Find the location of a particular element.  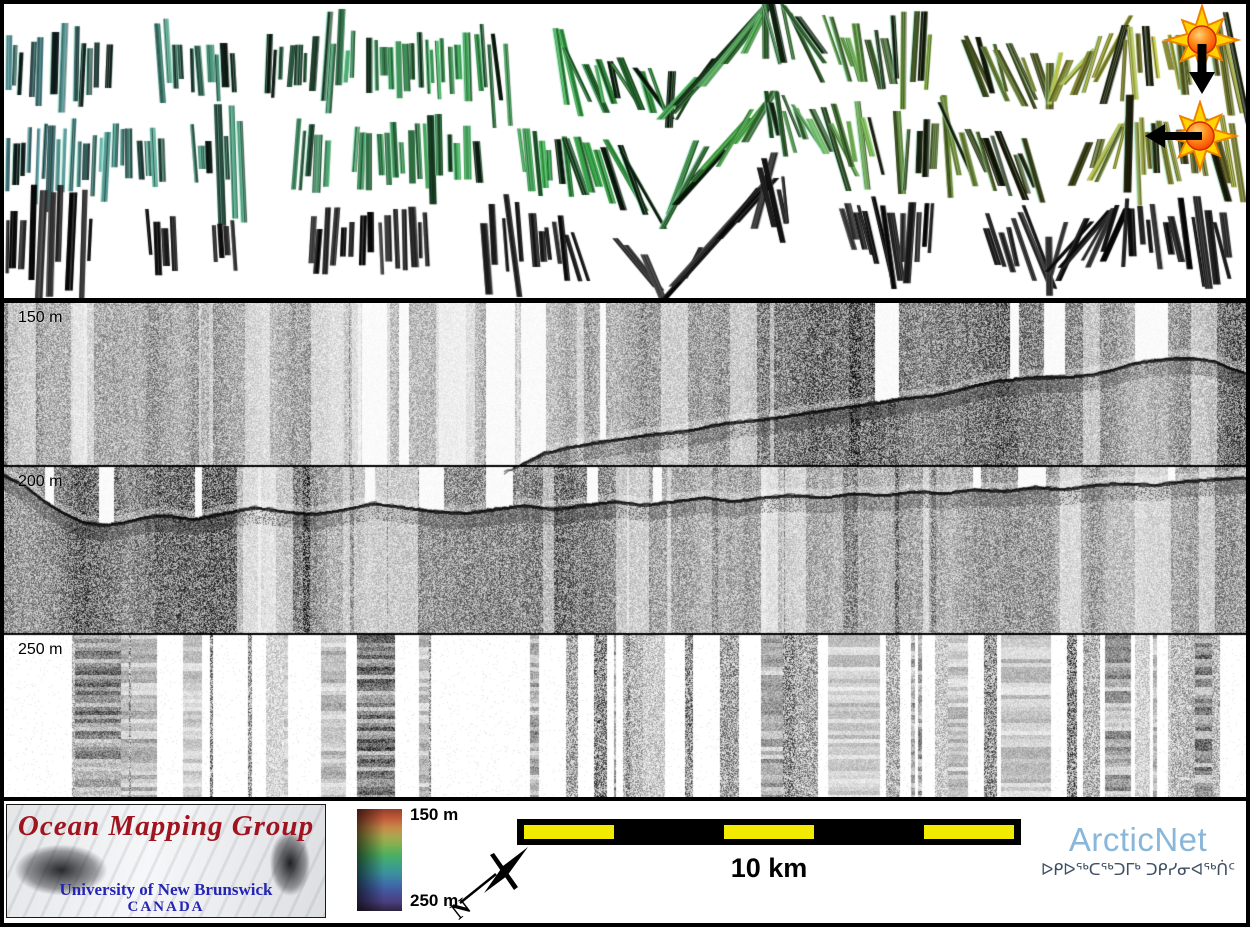

compass-north-icon: N is located at coordinates (488, 884).